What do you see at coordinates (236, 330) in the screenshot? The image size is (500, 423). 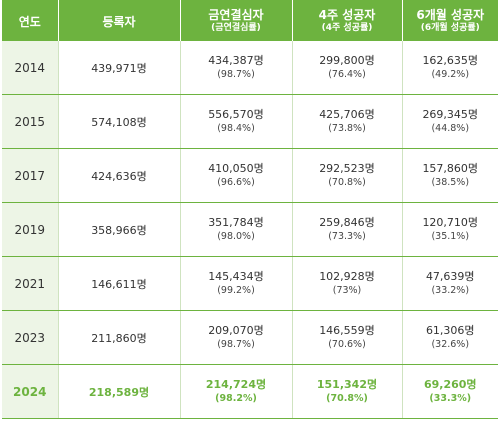 I see `quit-value: 209,070명` at bounding box center [236, 330].